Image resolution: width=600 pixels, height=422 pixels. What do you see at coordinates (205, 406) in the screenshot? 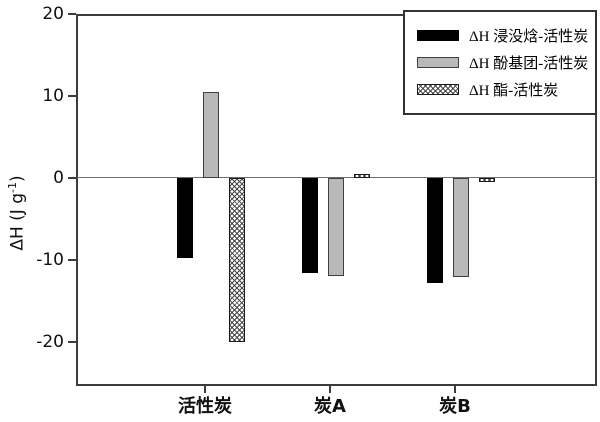
I see `x-axis-category-label: 活性炭` at bounding box center [205, 406].